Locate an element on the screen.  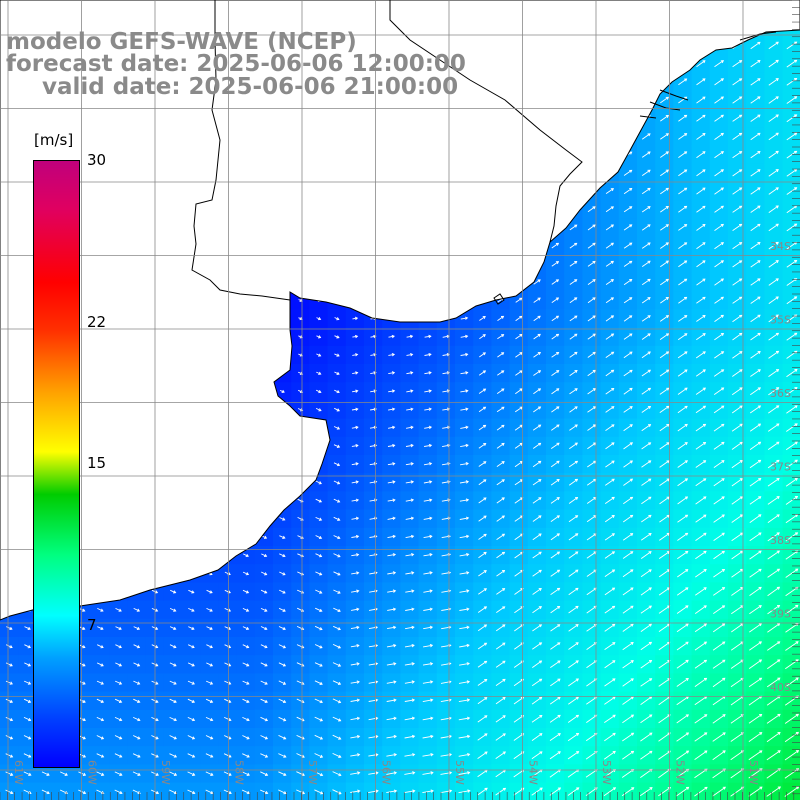
colorbar-unit: [m/s] is located at coordinates (54, 140).